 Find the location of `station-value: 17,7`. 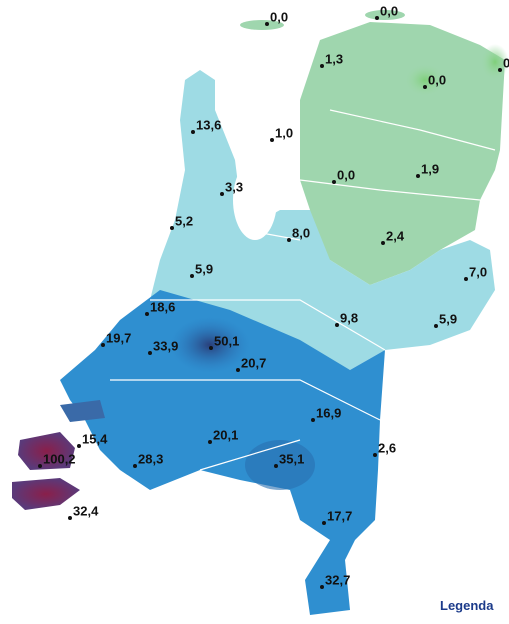

station-value: 17,7 is located at coordinates (339, 515).